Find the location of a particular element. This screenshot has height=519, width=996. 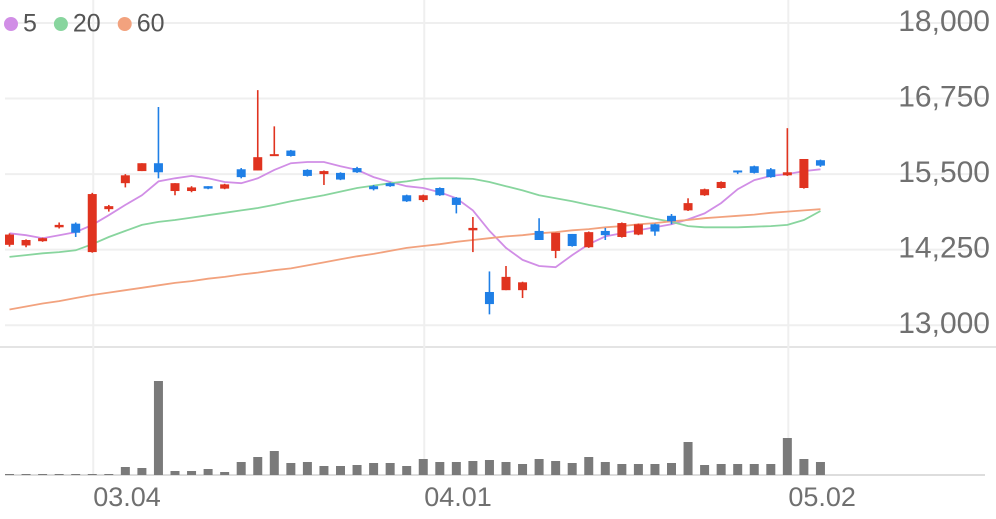

legend-item: 60 is located at coordinates (141, 24).